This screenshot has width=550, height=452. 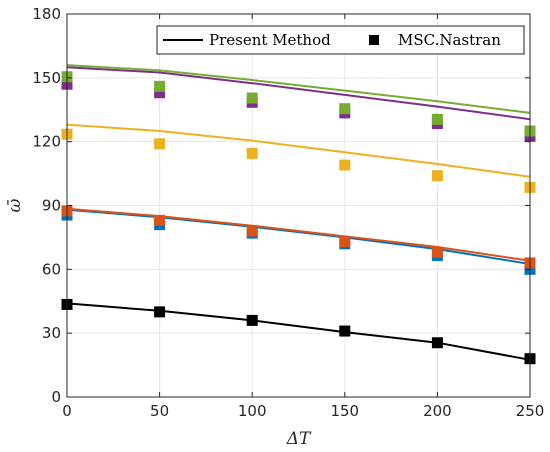 What do you see at coordinates (449, 40) in the screenshot?
I see `legend-label-msc-nastran: MSC.Nastran` at bounding box center [449, 40].